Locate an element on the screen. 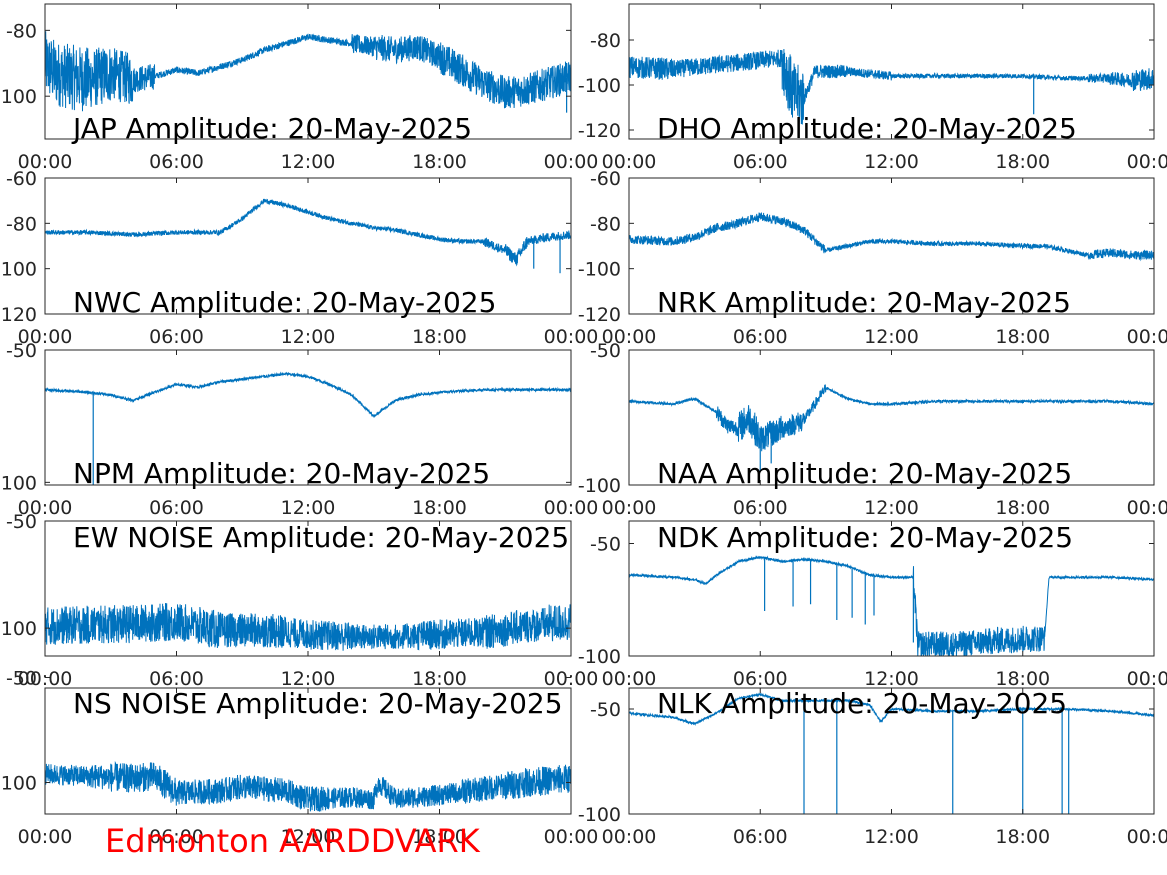  panel-title: JAP Amplitude: 20-May-2025 is located at coordinates (271, 128).